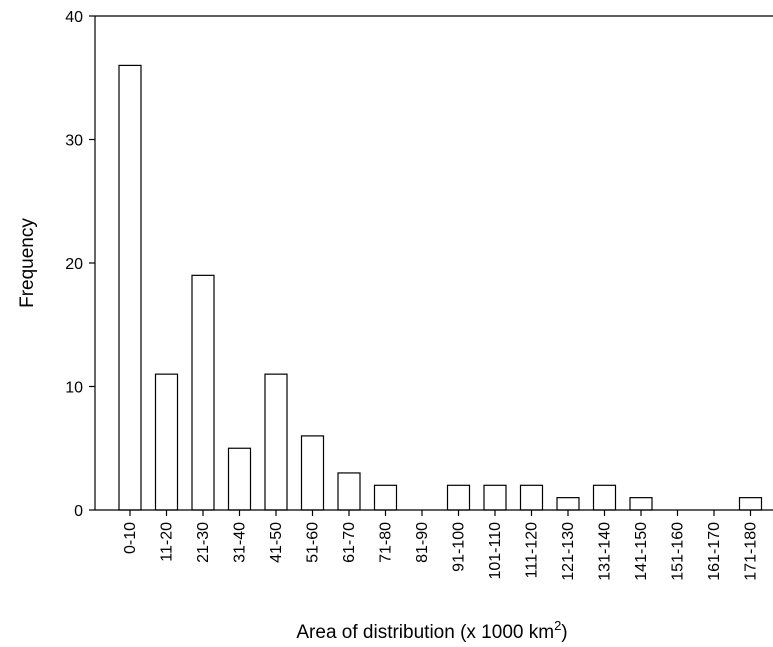 The width and height of the screenshot is (773, 647). What do you see at coordinates (557, 625) in the screenshot?
I see `x-axis-title-superscript: 2` at bounding box center [557, 625].